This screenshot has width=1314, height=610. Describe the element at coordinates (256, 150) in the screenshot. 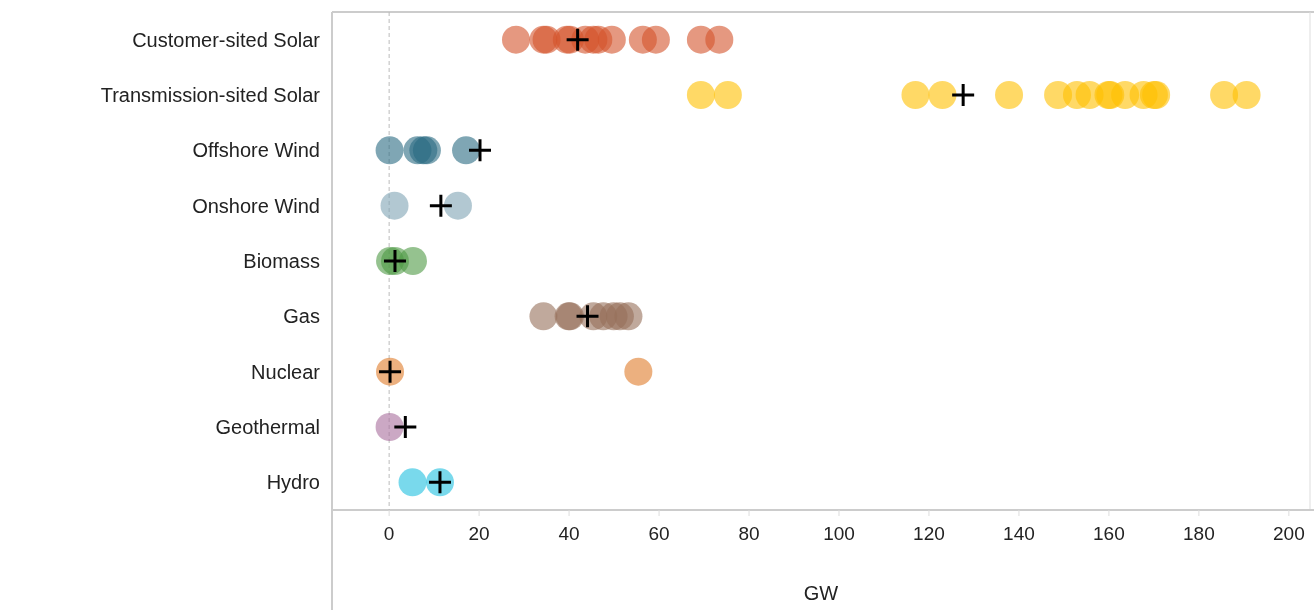

I see `y-tick-label: Offshore Wind` at that location.